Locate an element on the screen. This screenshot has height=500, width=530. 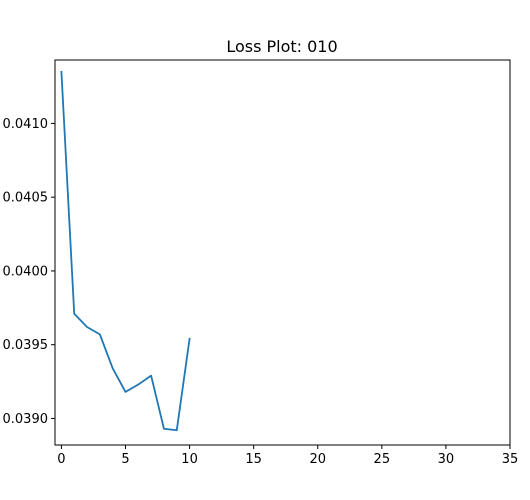
x-tick-label: 15 is located at coordinates (253, 459).